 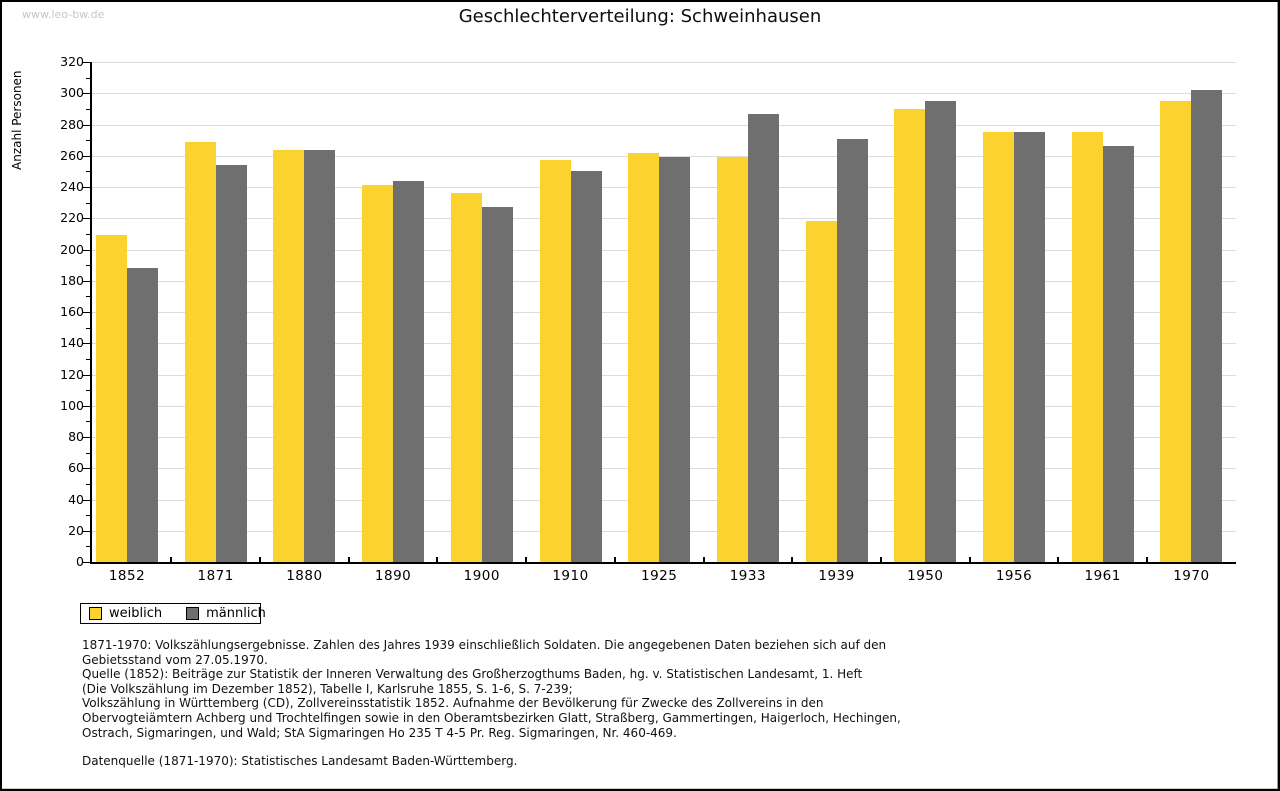 What do you see at coordinates (76, 530) in the screenshot?
I see `y-axis-tick-label: 20` at bounding box center [76, 530].